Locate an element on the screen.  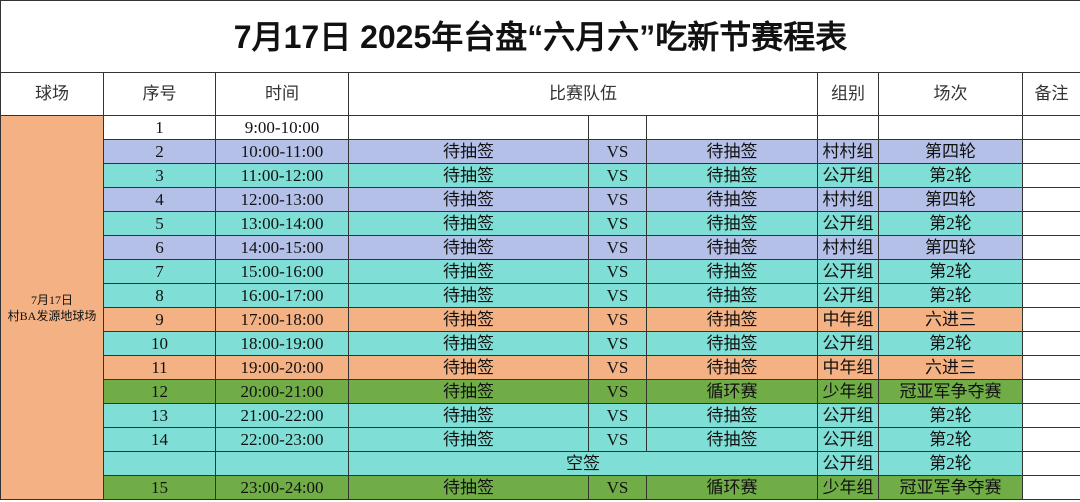
time-cell: 12:00-13:00 is located at coordinates (282, 199).